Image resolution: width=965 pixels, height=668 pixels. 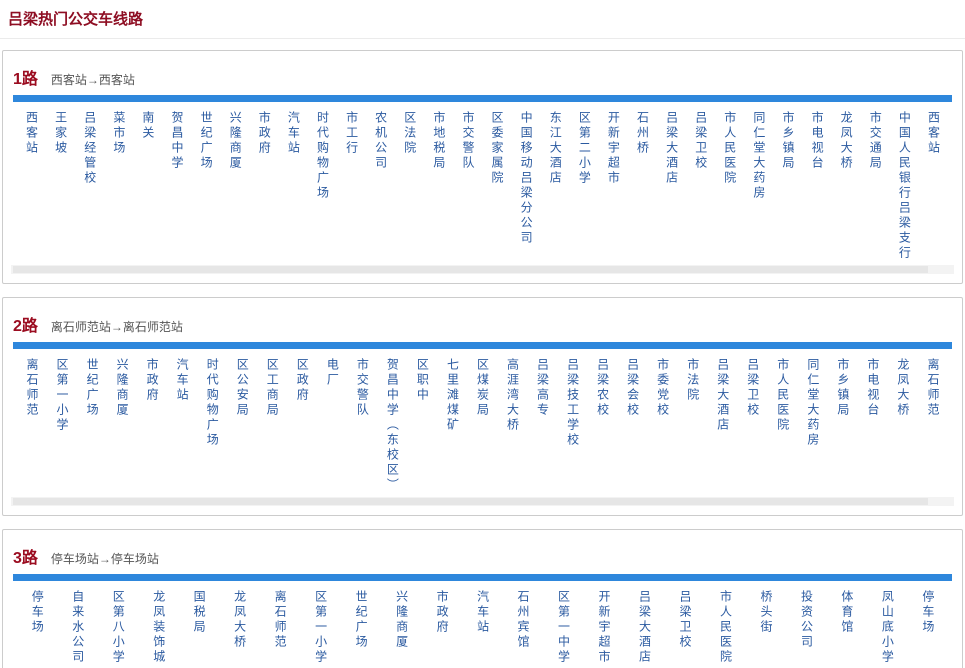 I want to click on route-number: 3路, so click(x=25, y=558).